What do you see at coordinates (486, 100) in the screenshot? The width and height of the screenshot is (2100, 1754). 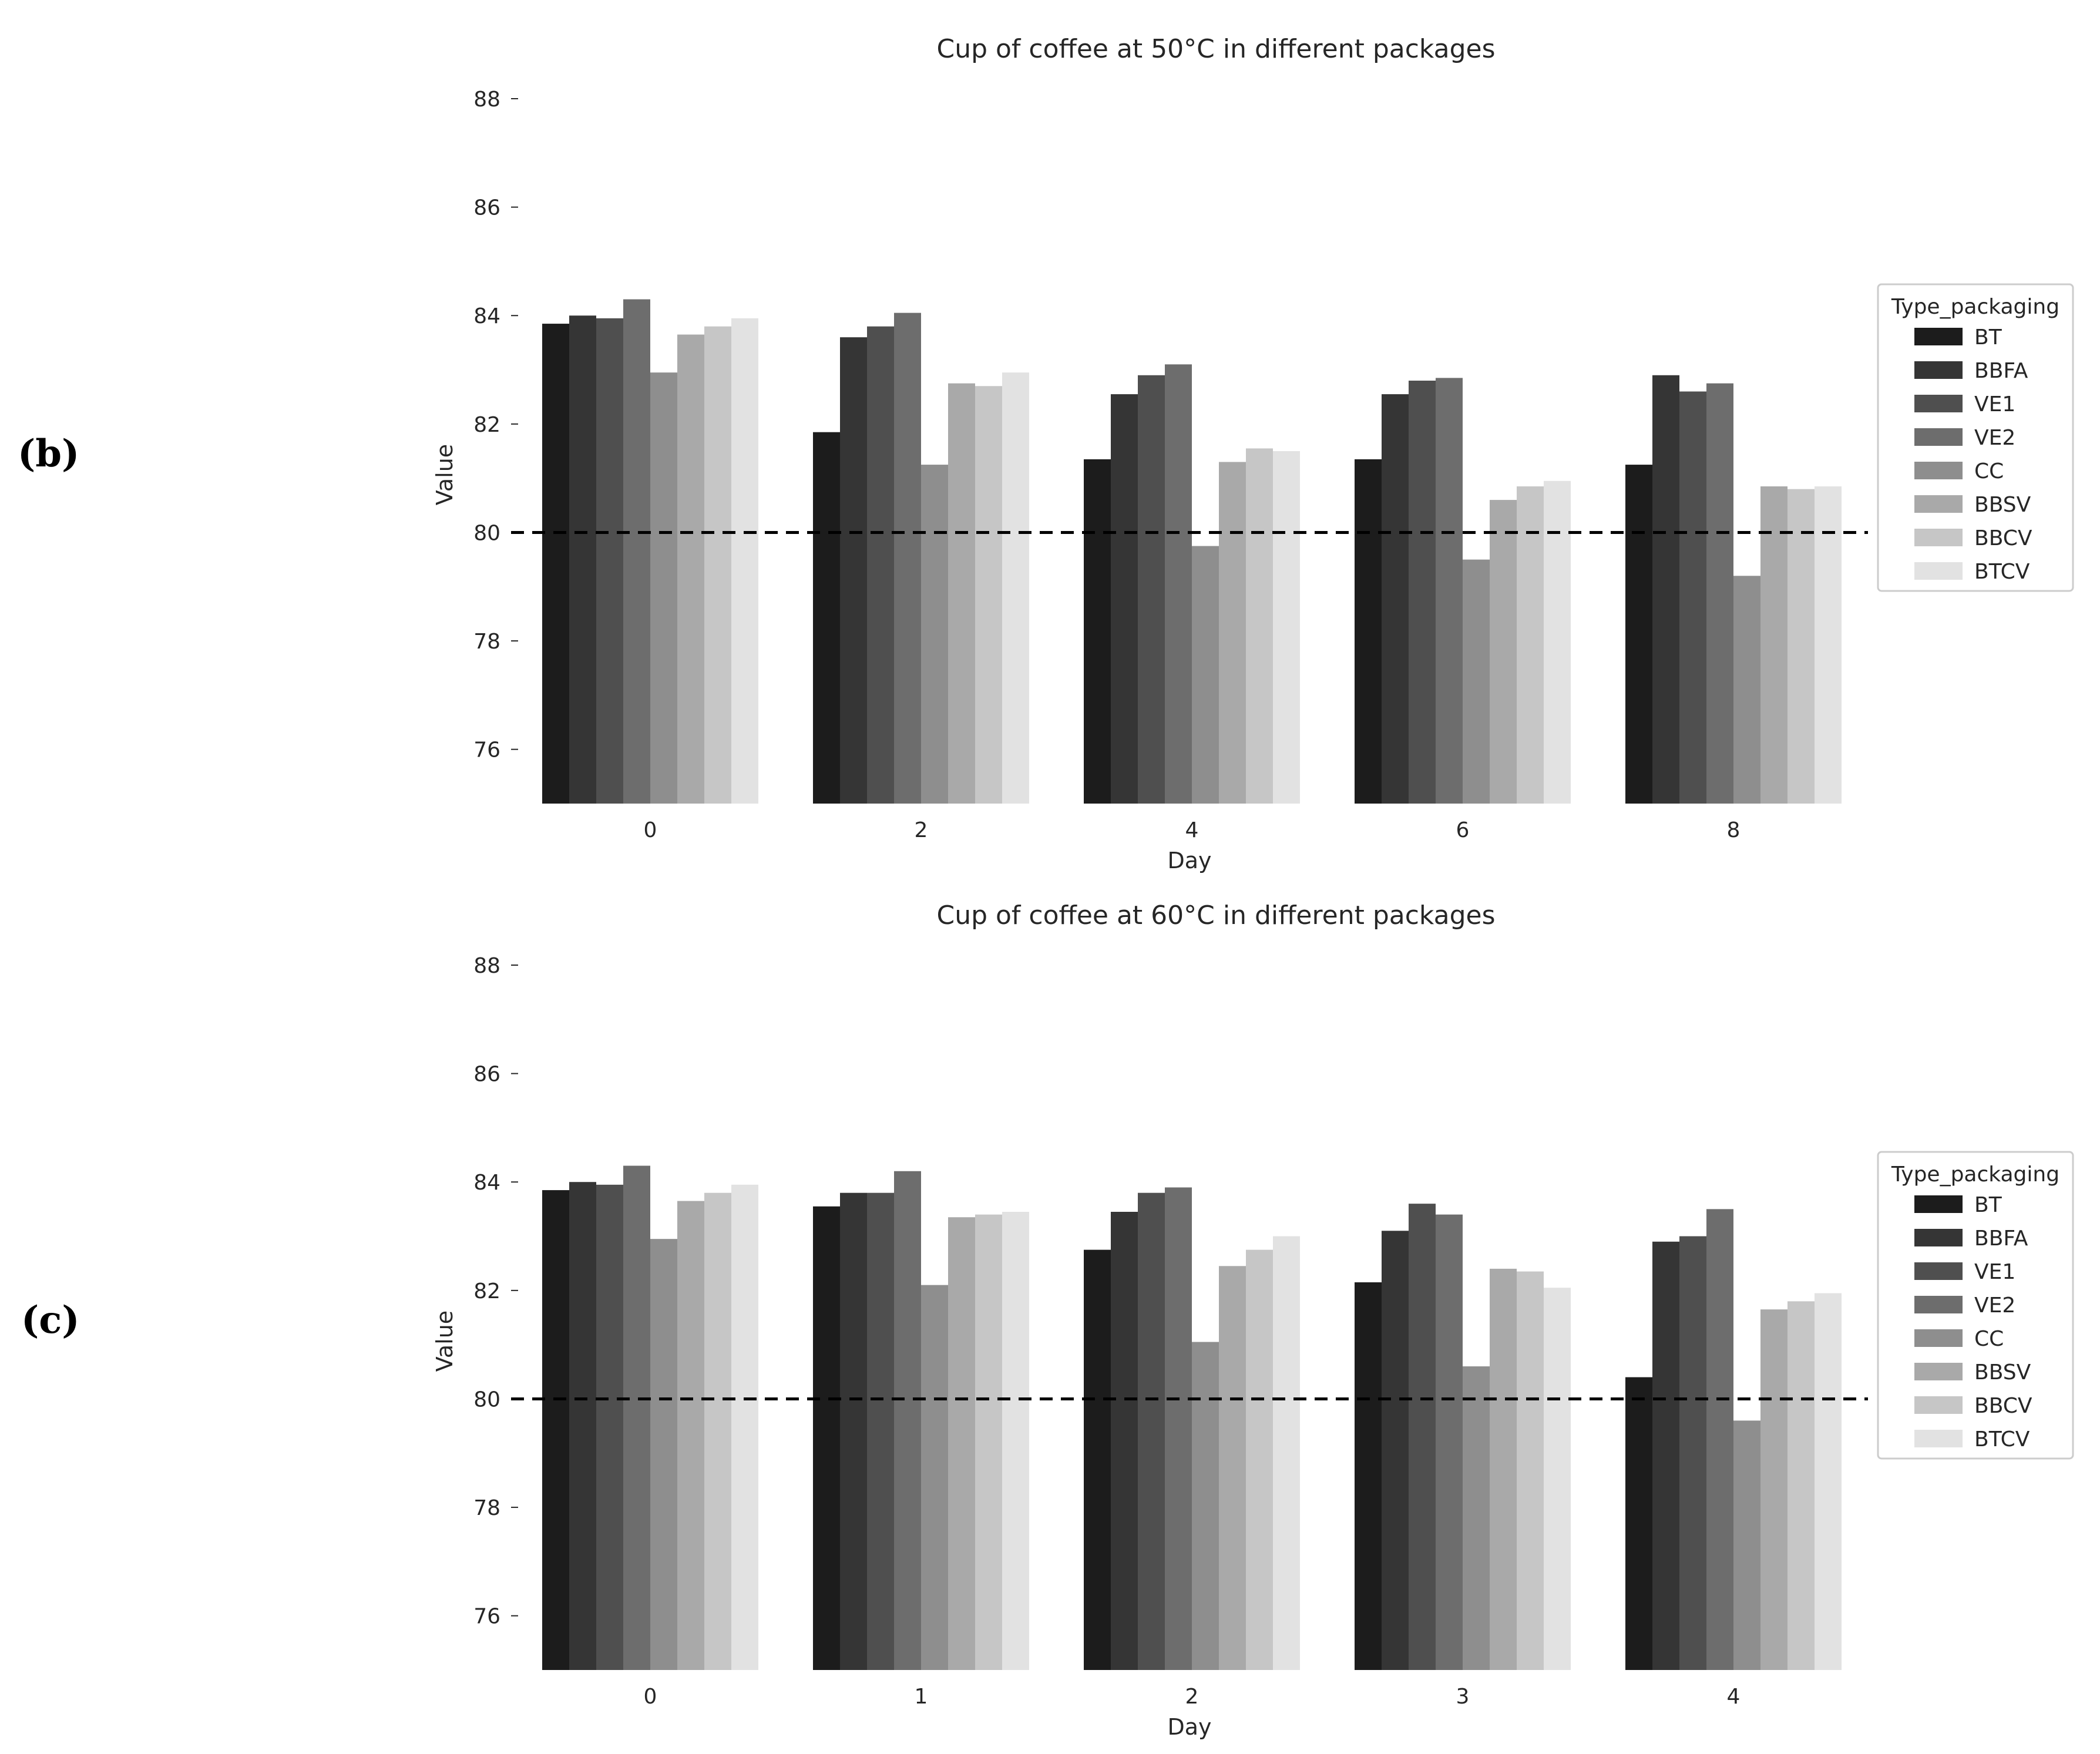 I see `y-tick-label: 88` at bounding box center [486, 100].